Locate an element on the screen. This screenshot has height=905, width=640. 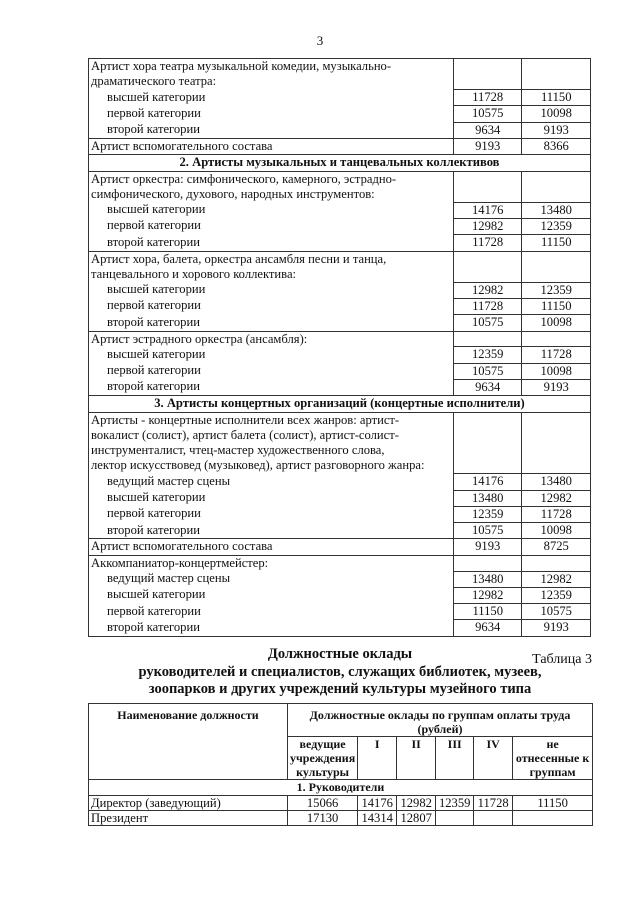
group-title-line: танцевального и хорового коллектива: is located at coordinates (194, 273).